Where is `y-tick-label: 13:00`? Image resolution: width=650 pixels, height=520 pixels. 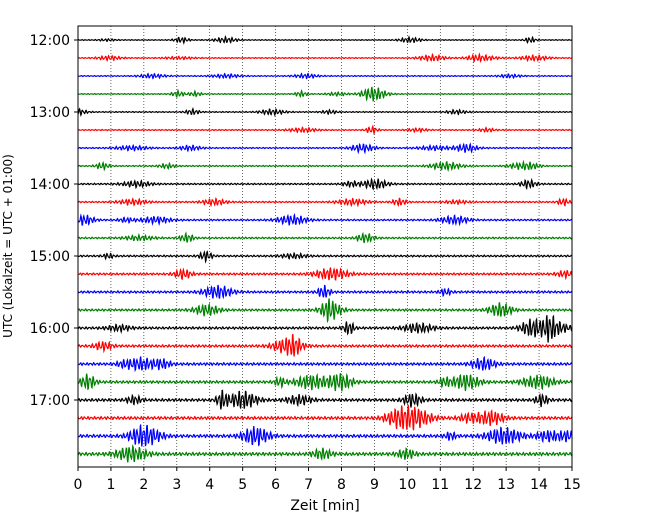 y-tick-label: 13:00 is located at coordinates (50, 113).